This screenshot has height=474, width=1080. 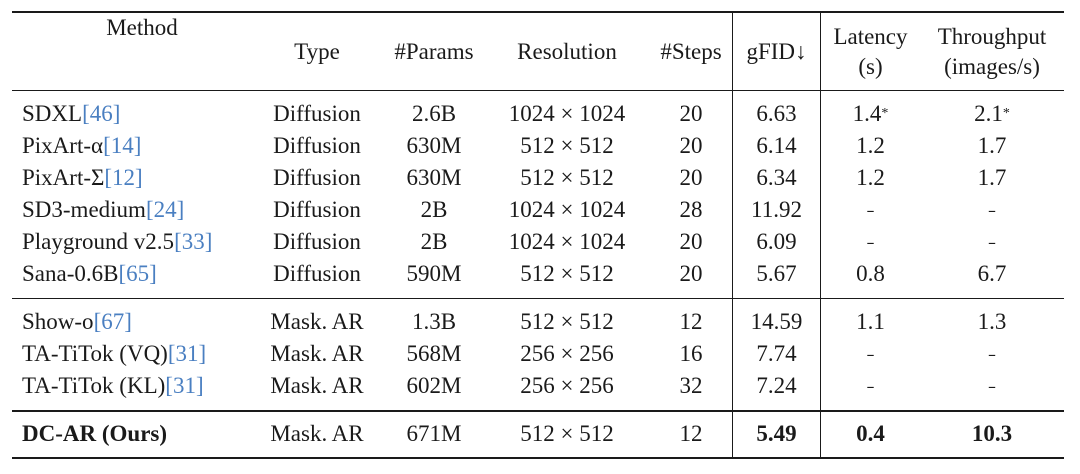 What do you see at coordinates (538, 458) in the screenshot?
I see `bottom-rule` at bounding box center [538, 458].